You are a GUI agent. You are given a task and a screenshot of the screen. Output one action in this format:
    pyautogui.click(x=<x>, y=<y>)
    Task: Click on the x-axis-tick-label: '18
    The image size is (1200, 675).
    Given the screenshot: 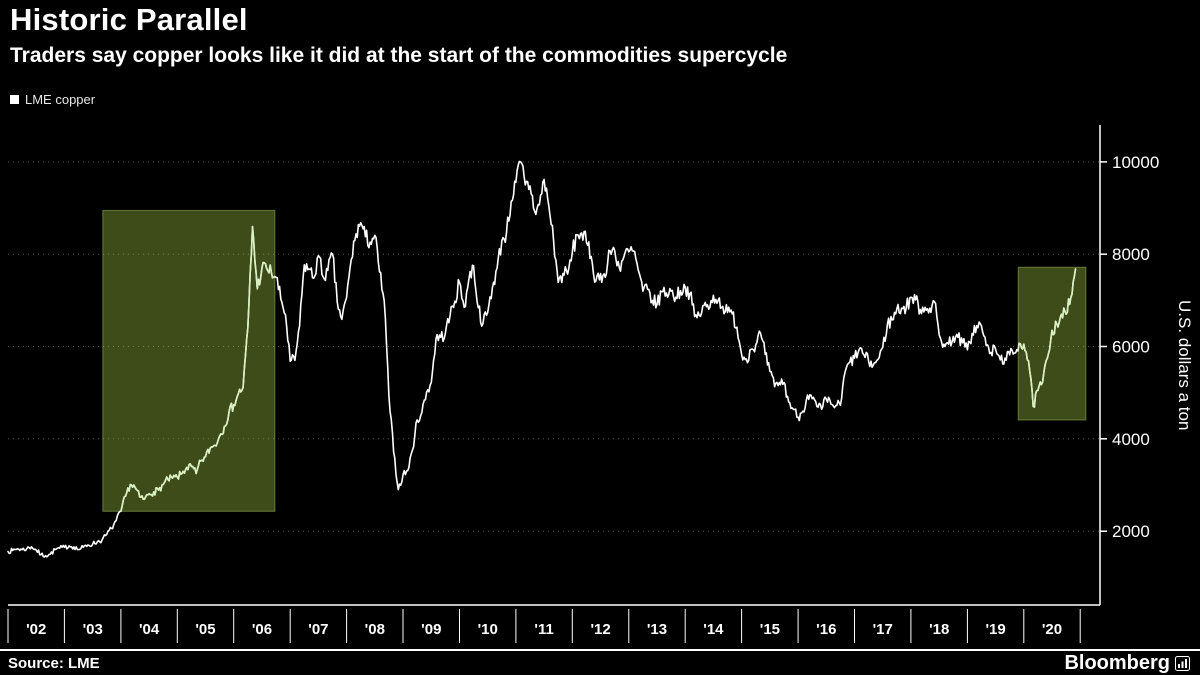 What is the action you would take?
    pyautogui.click(x=939, y=629)
    